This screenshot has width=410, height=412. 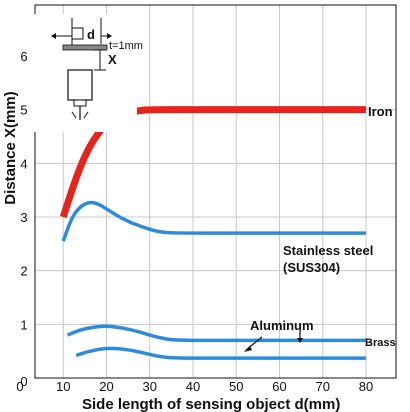 I want to click on x-tick-label: 30, so click(x=150, y=386).